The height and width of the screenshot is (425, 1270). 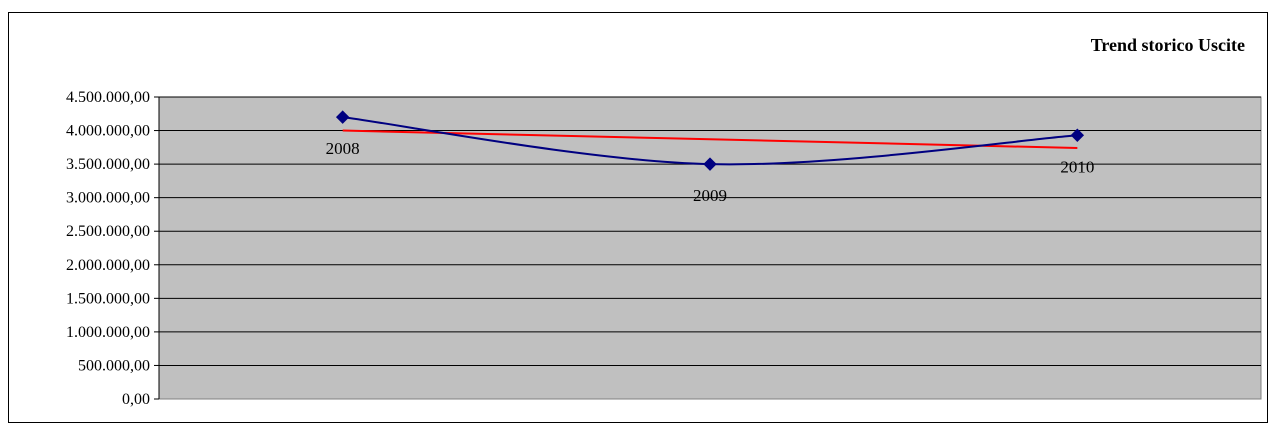 I want to click on category-label: 2009, so click(x=710, y=195).